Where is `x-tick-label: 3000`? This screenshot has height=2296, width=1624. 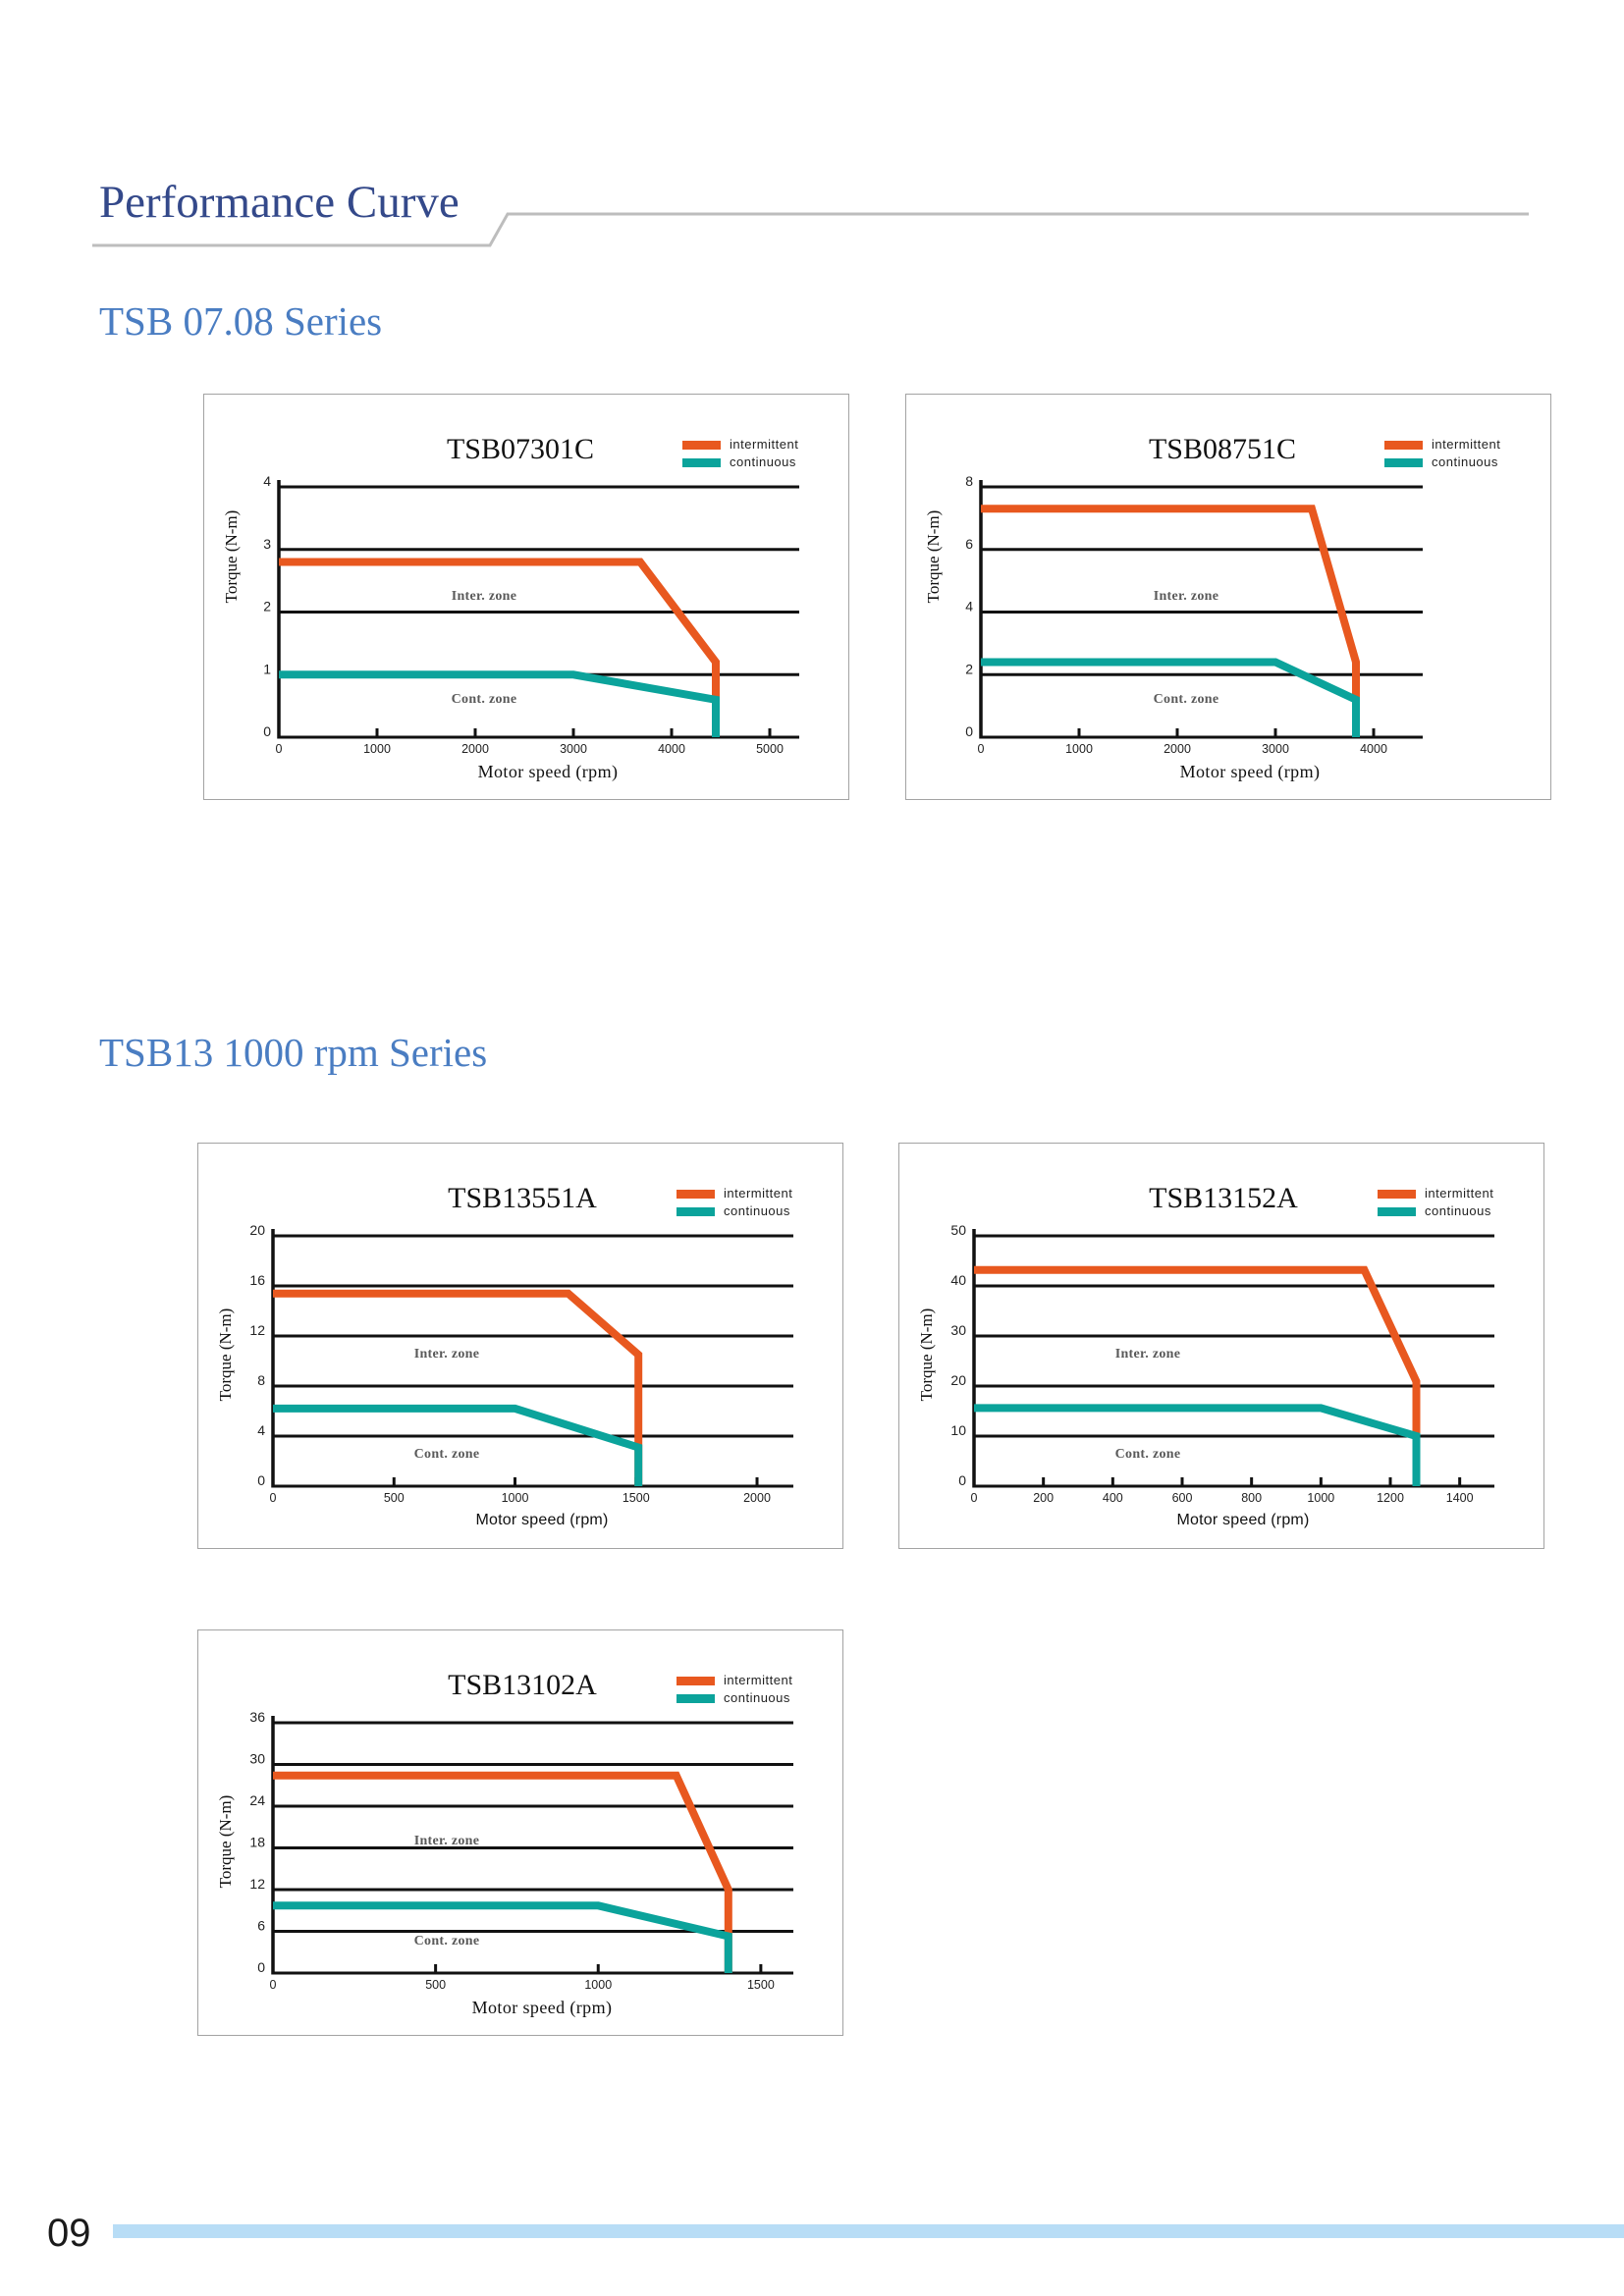 x-tick-label: 3000 is located at coordinates (1275, 749).